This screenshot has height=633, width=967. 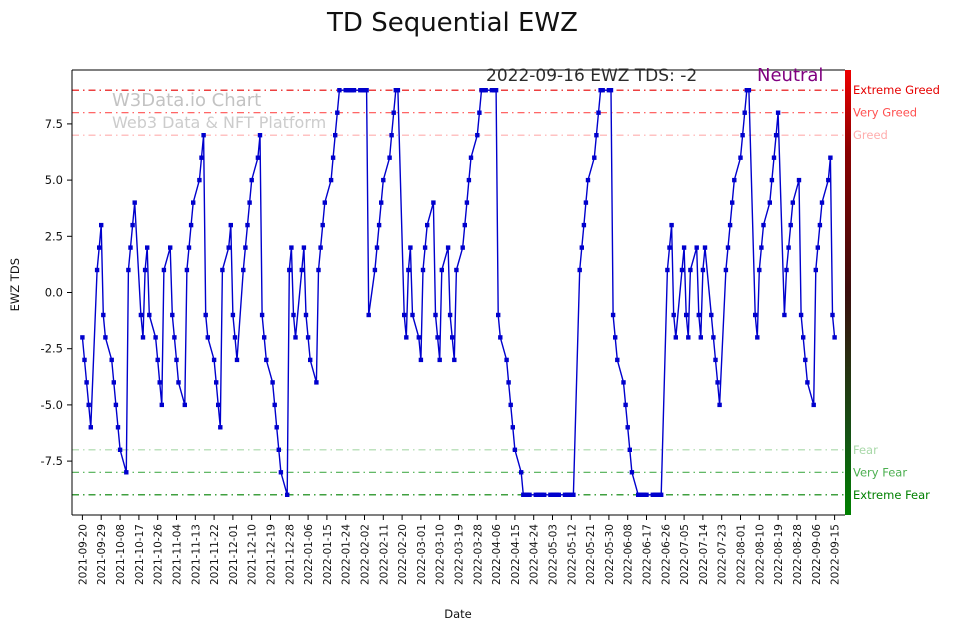 I want to click on annotation-latest-tds: 2022-09-16 EWZ TDS: -2, so click(x=592, y=76).